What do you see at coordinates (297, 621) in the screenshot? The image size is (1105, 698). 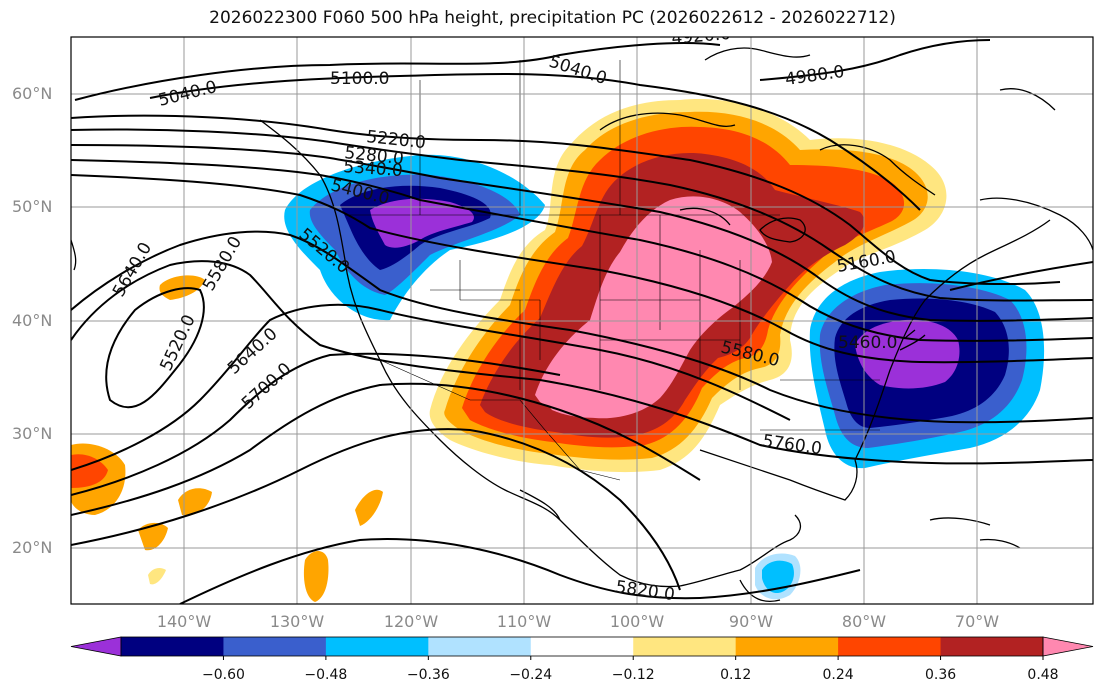 I see `lon-label: 130°W` at bounding box center [297, 621].